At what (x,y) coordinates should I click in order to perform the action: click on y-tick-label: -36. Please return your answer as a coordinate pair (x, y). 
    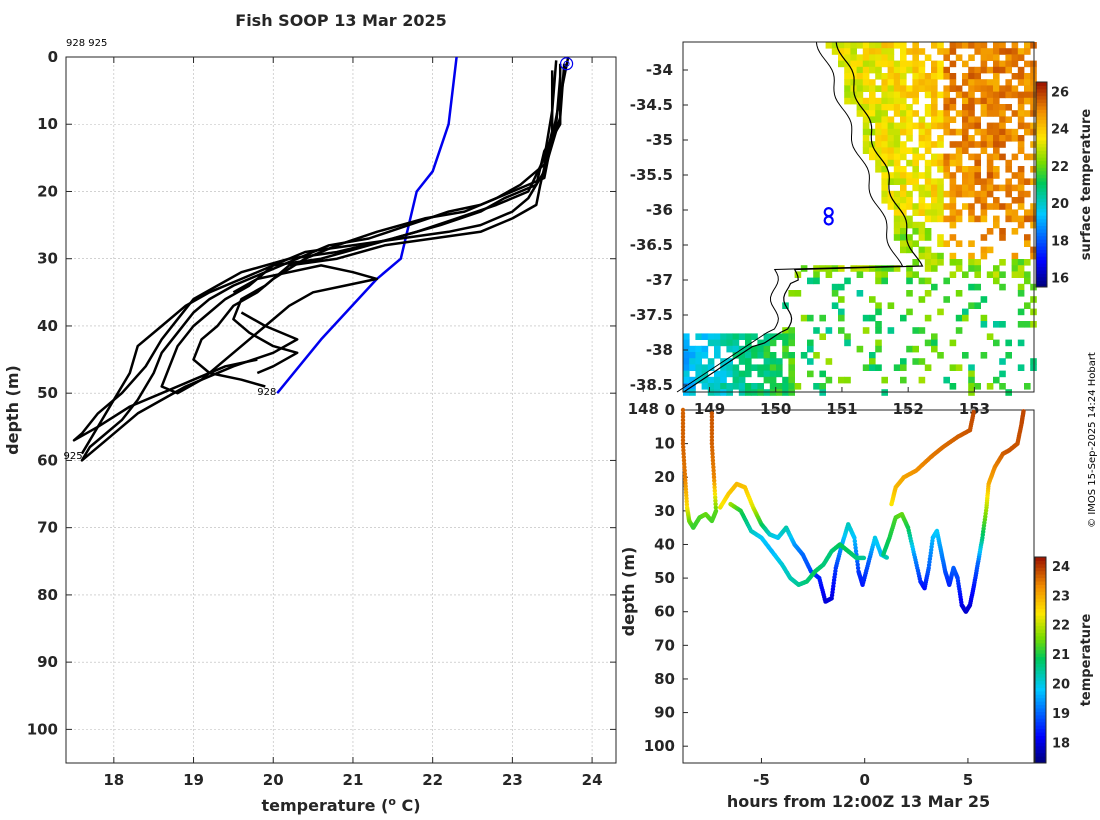
    Looking at the image, I should click on (659, 210).